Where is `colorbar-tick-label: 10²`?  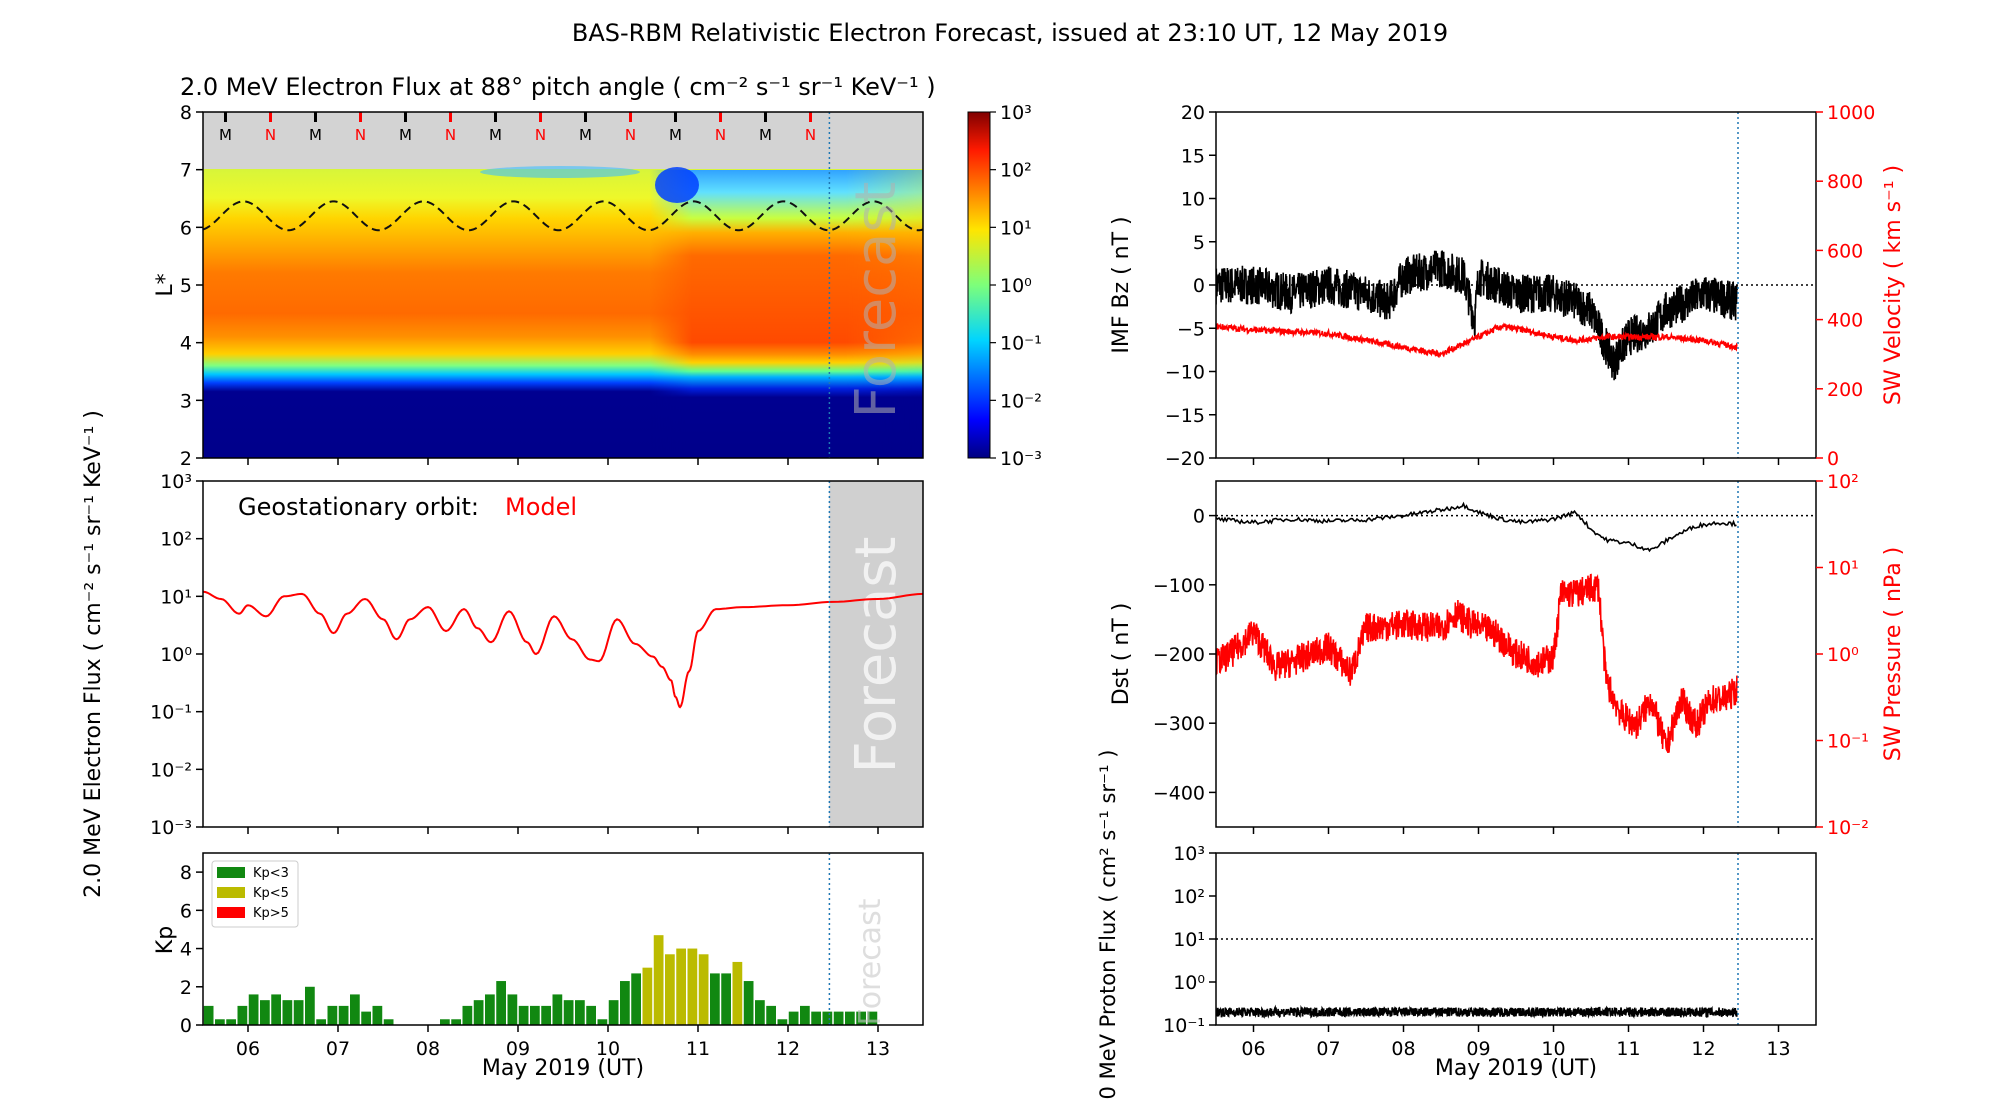 colorbar-tick-label: 10² is located at coordinates (1016, 171).